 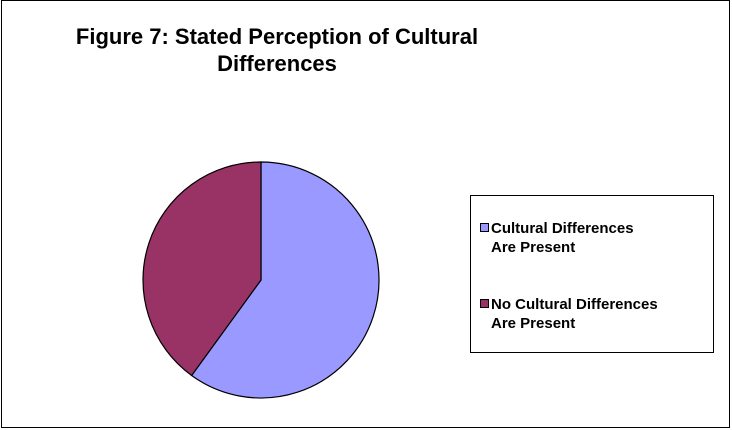 What do you see at coordinates (202, 269) in the screenshot?
I see `pie-slice-no-cultural-differences-are-present` at bounding box center [202, 269].